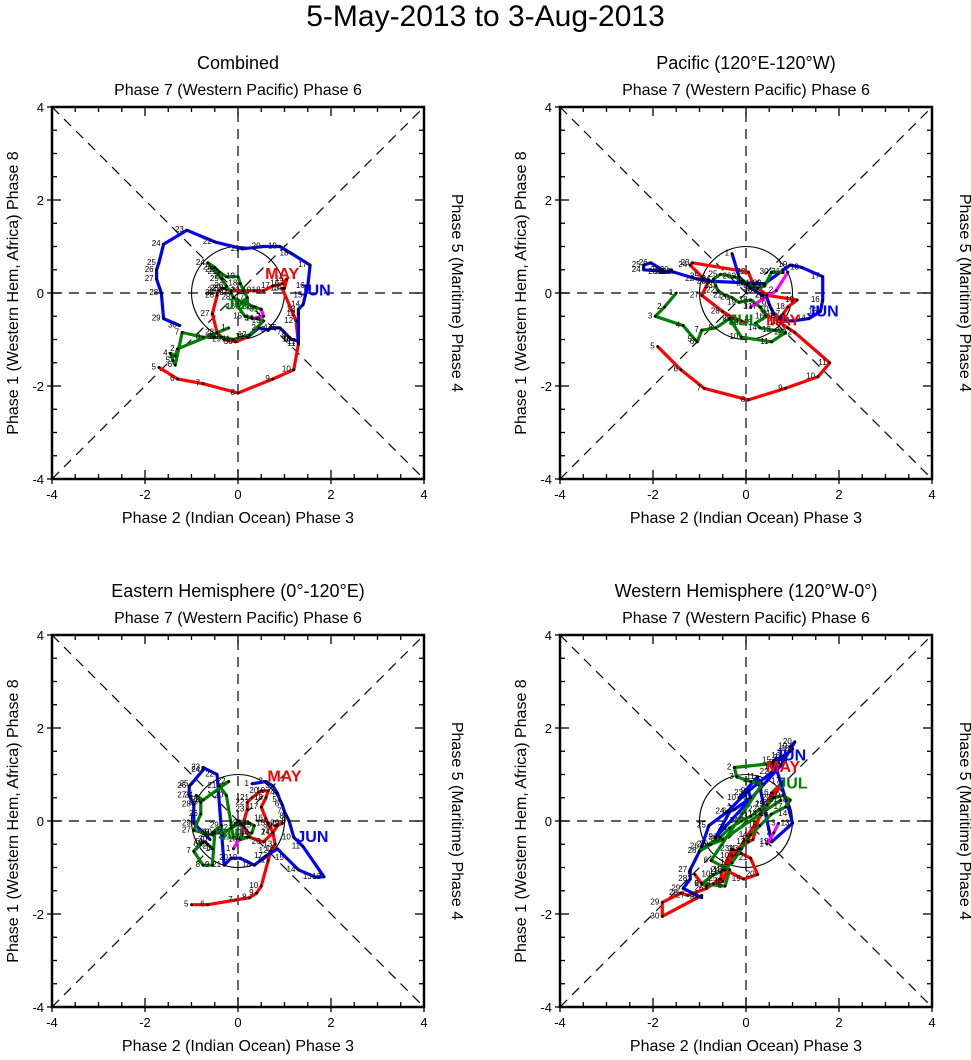 The height and width of the screenshot is (1060, 971). Describe the element at coordinates (165, 352) in the screenshot. I see `day-label: 4` at that location.